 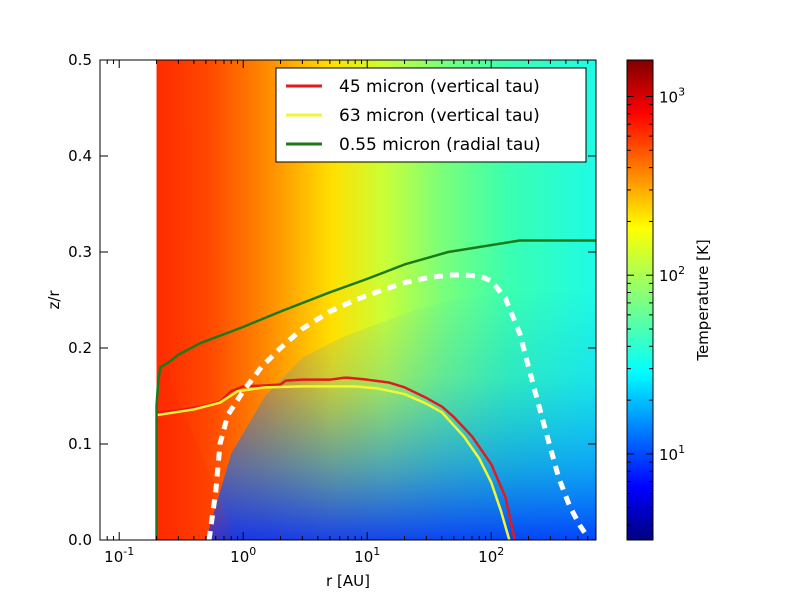 I want to click on y-axis-label: z/r, so click(x=54, y=300).